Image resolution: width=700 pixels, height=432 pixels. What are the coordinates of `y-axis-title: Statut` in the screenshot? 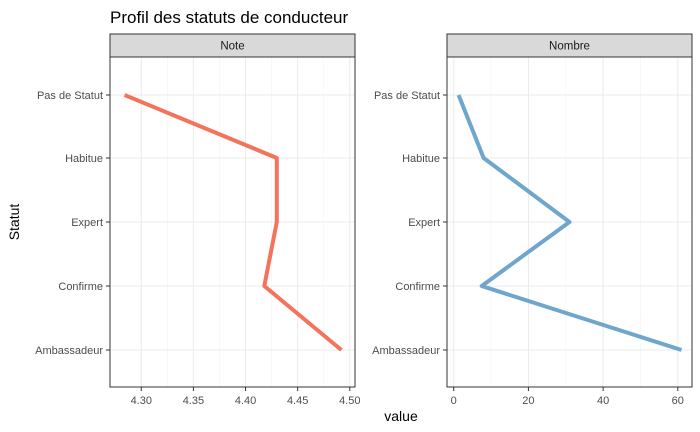 It's located at (14, 222).